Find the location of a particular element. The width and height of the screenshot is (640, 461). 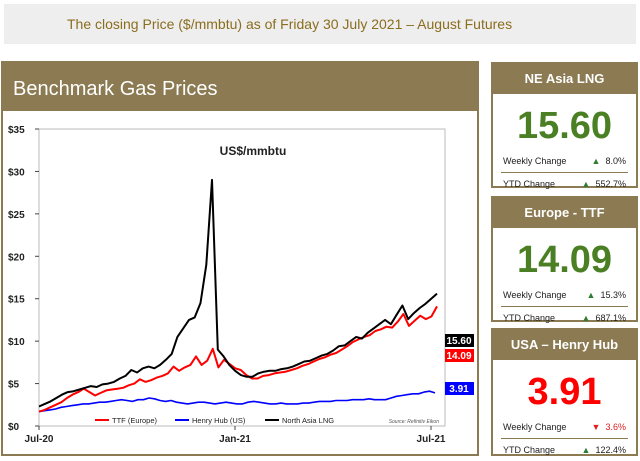

y-tick-label: $25 is located at coordinates (16, 215).